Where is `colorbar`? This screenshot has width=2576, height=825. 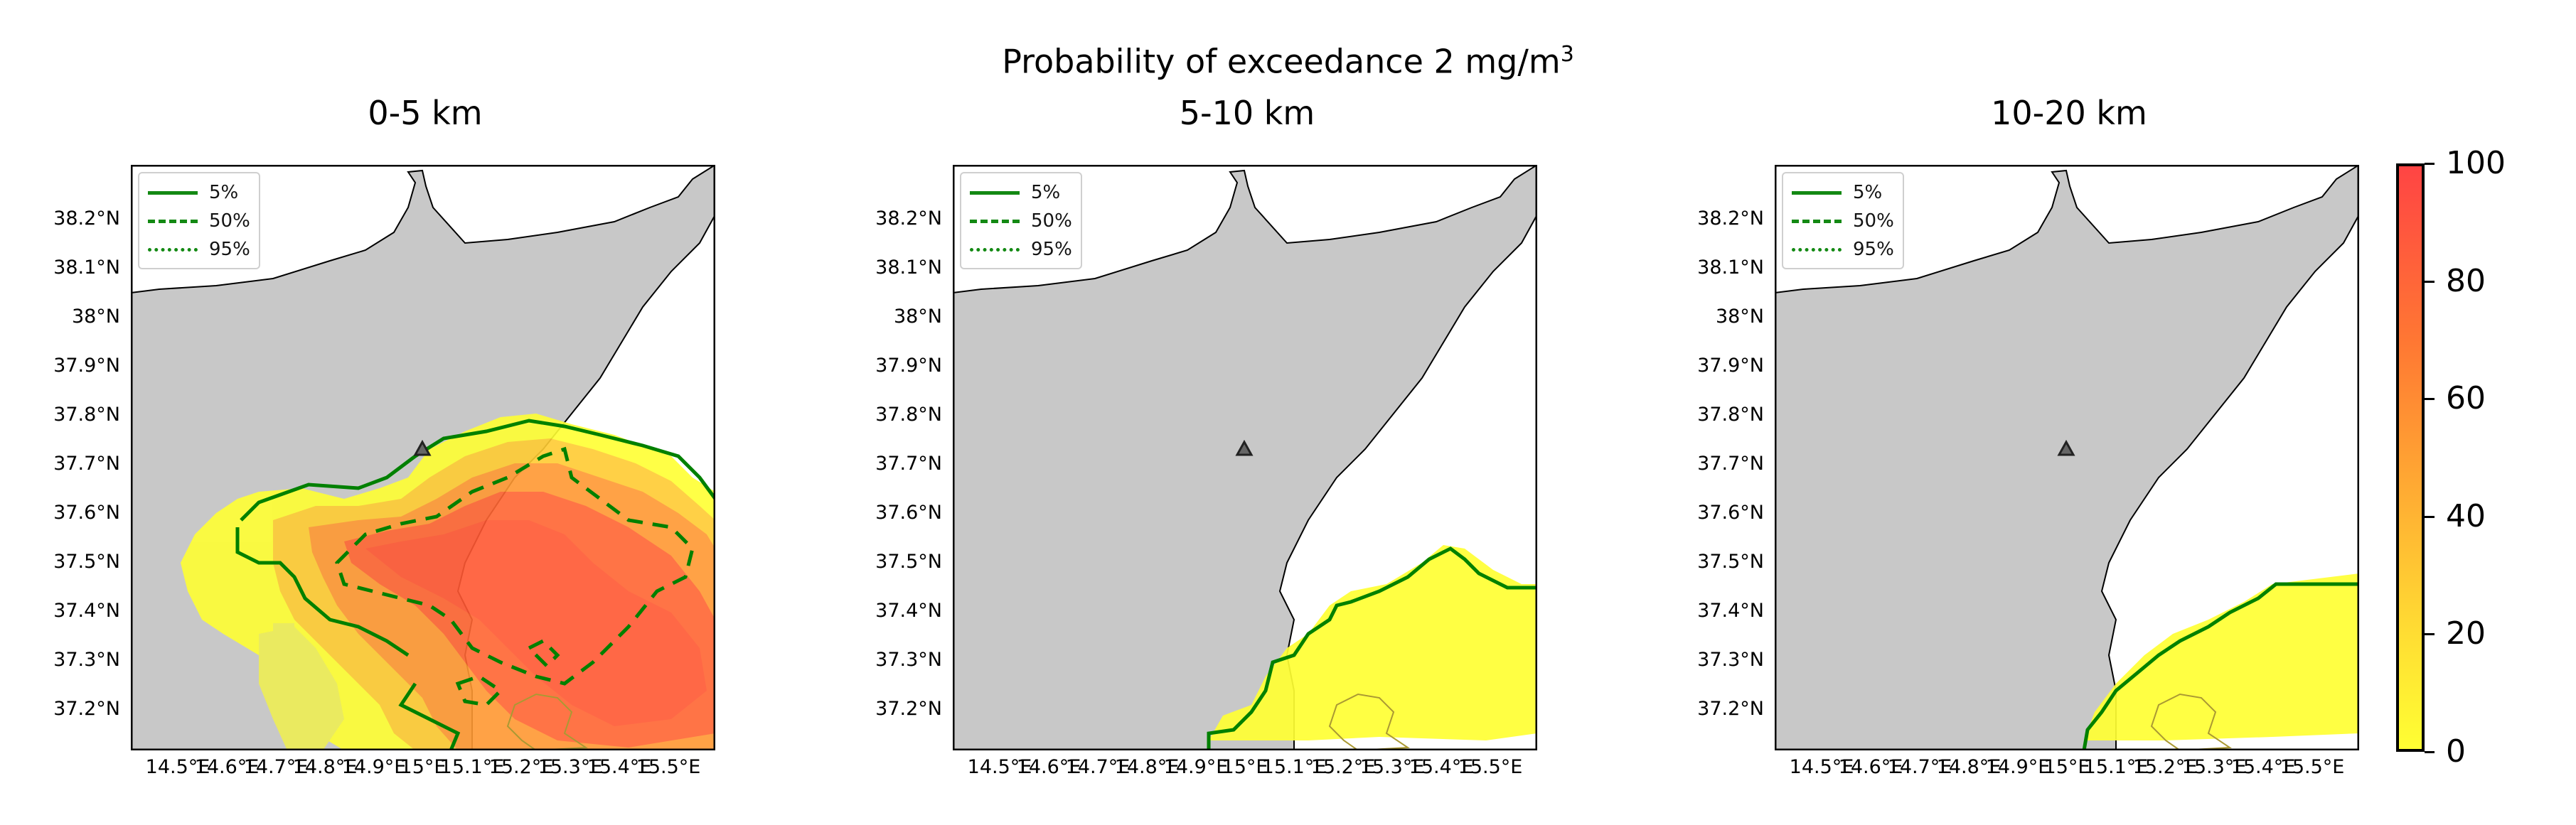 colorbar is located at coordinates (2410, 457).